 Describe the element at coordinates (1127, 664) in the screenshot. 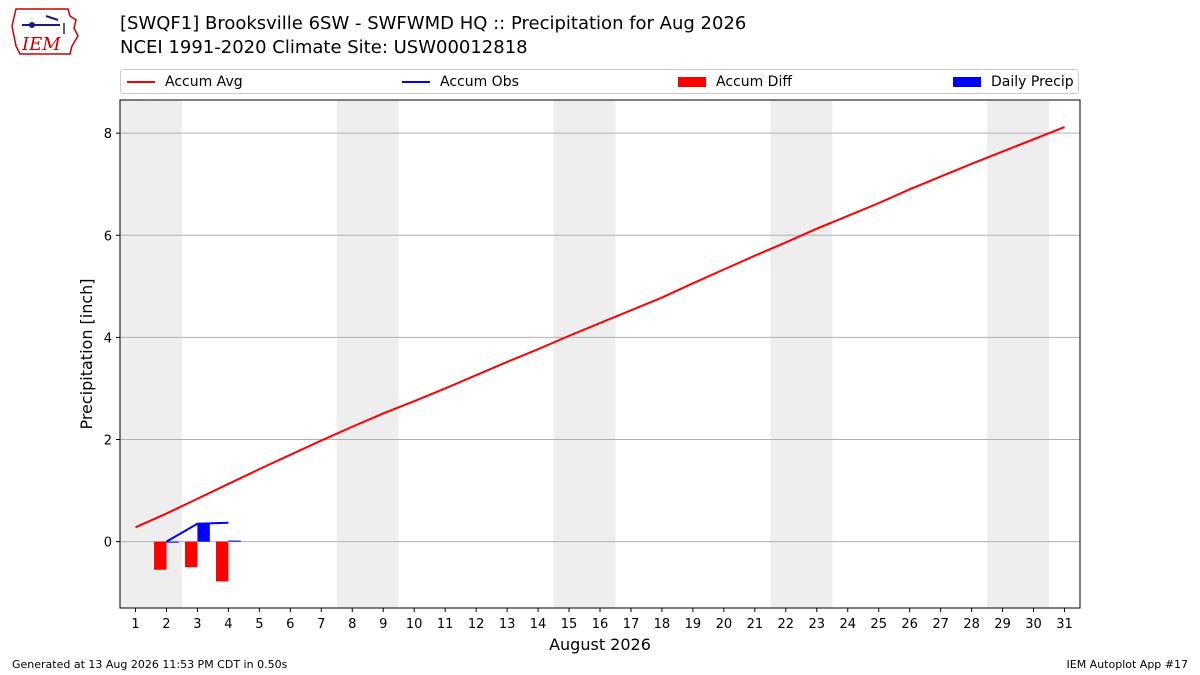

I see `footer-app-text: IEM Autoplot App #17` at that location.